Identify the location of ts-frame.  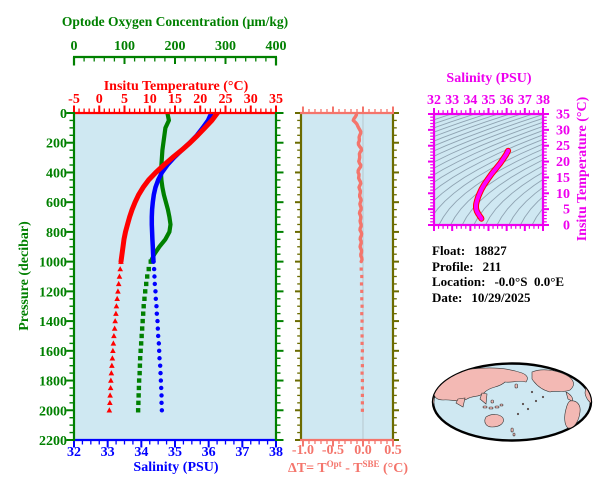
(488, 169).